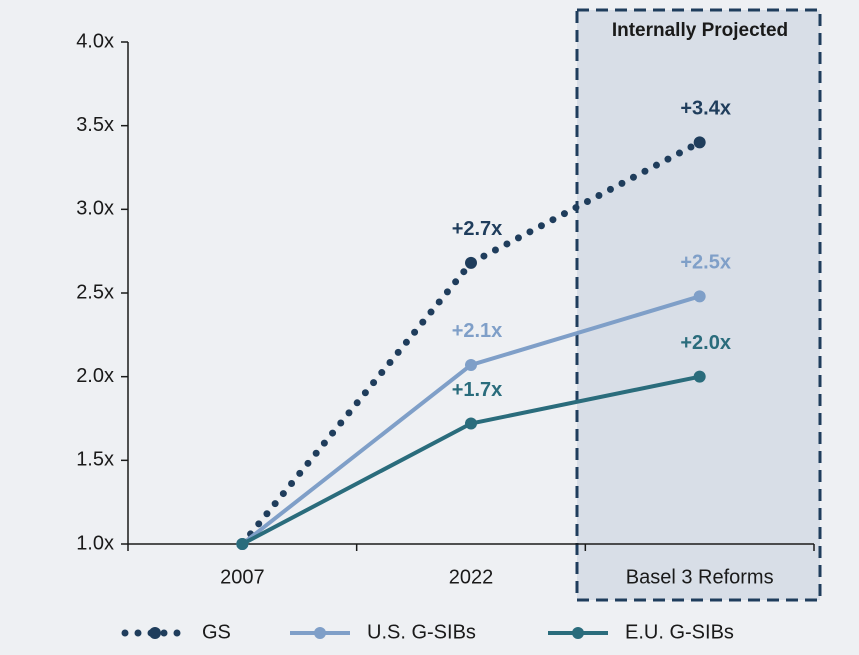 The height and width of the screenshot is (655, 859). I want to click on data-label: +2.5x, so click(705, 263).